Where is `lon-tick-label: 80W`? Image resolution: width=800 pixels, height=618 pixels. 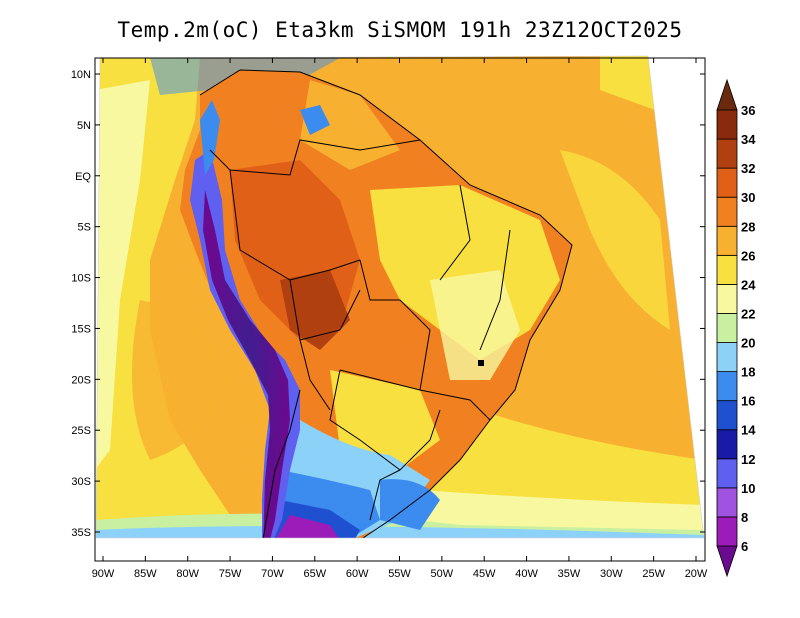
lon-tick-label: 80W is located at coordinates (187, 574).